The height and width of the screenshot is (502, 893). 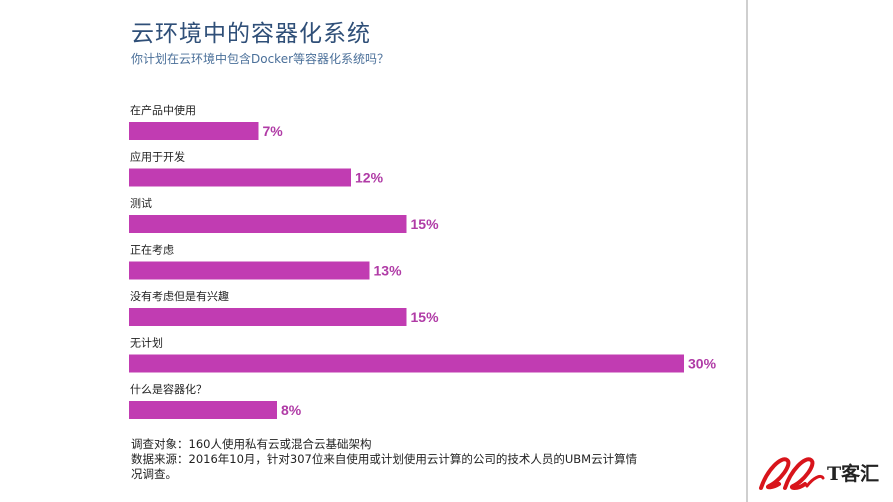 I want to click on category-label-1: 应用于开发, so click(x=157, y=157).